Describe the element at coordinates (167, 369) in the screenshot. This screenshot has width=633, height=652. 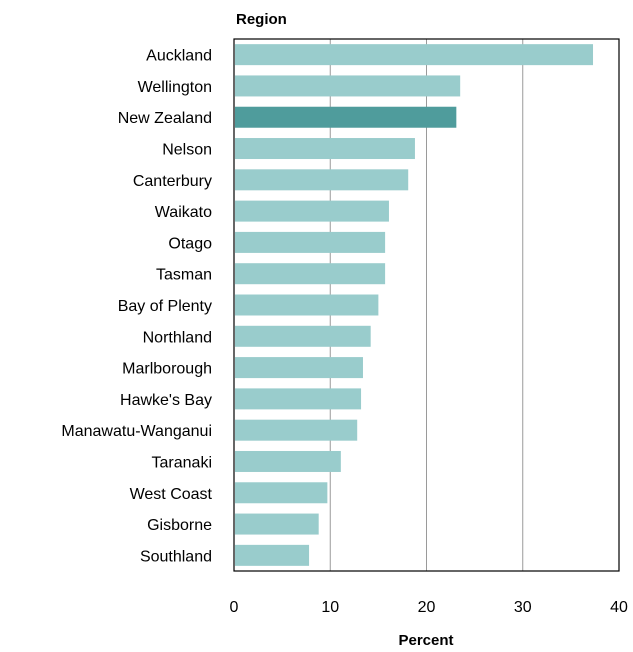
I see `category-label: Marlborough` at that location.